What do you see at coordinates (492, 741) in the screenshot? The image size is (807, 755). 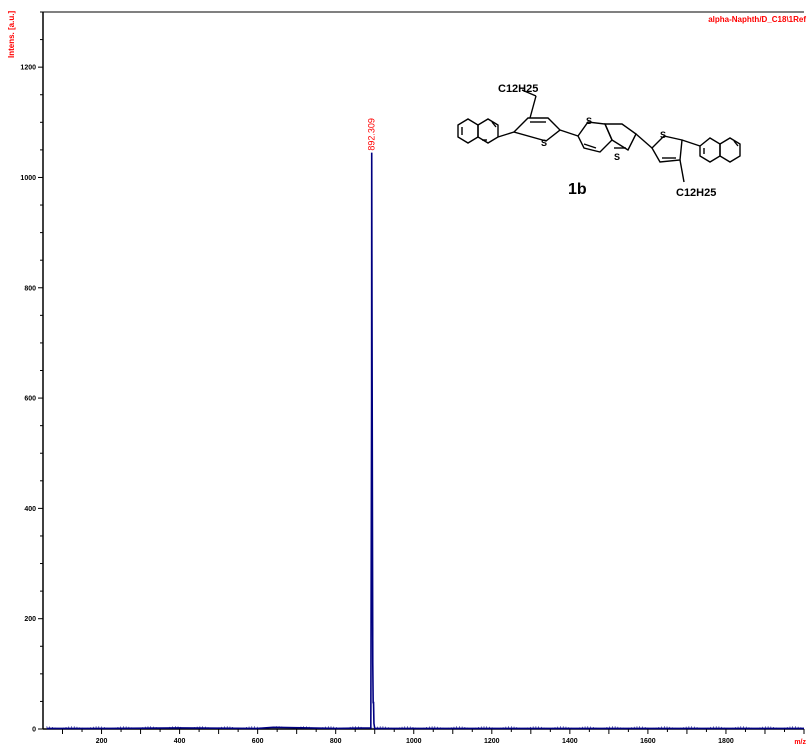 I see `x-tick-label: 1200` at bounding box center [492, 741].